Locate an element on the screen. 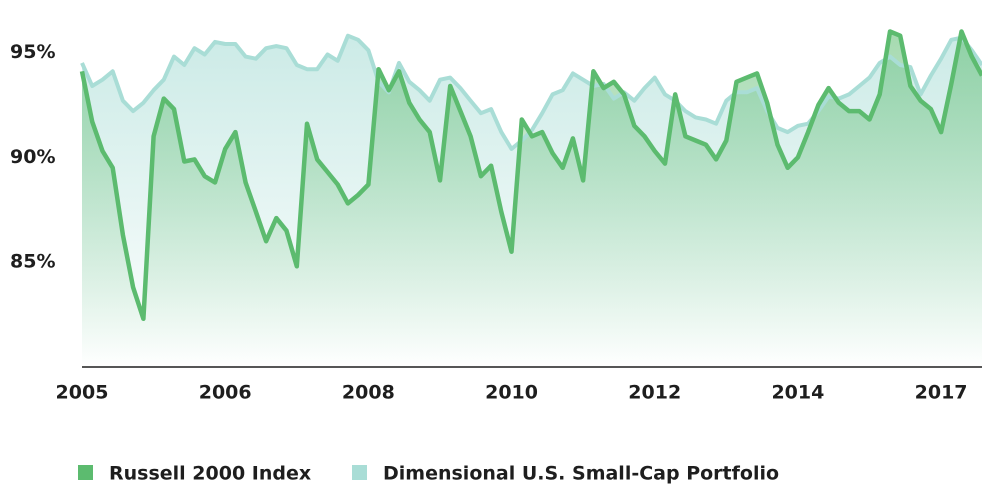 Image resolution: width=982 pixels, height=489 pixels. x-tick-label: 2012 is located at coordinates (654, 393).